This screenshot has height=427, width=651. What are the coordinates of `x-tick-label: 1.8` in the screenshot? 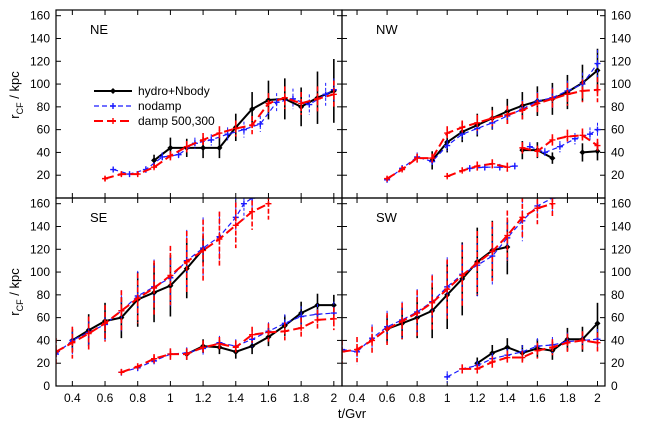 It's located at (567, 398).